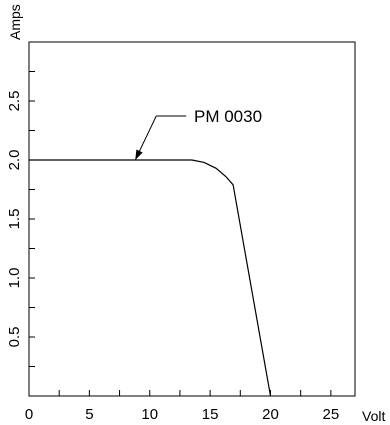 Image resolution: width=390 pixels, height=425 pixels. Describe the element at coordinates (270, 414) in the screenshot. I see `x-tick-label: 20` at that location.